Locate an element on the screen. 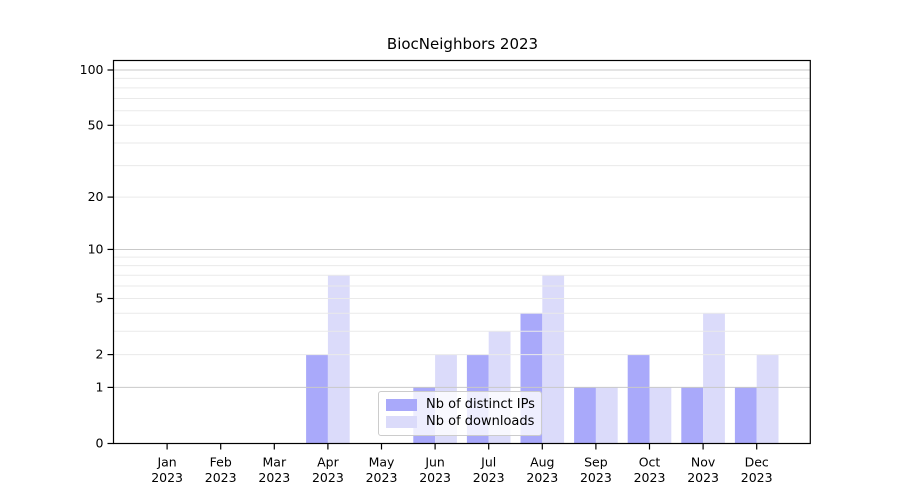  x-axis-tick-label-month: Sep is located at coordinates (596, 462).